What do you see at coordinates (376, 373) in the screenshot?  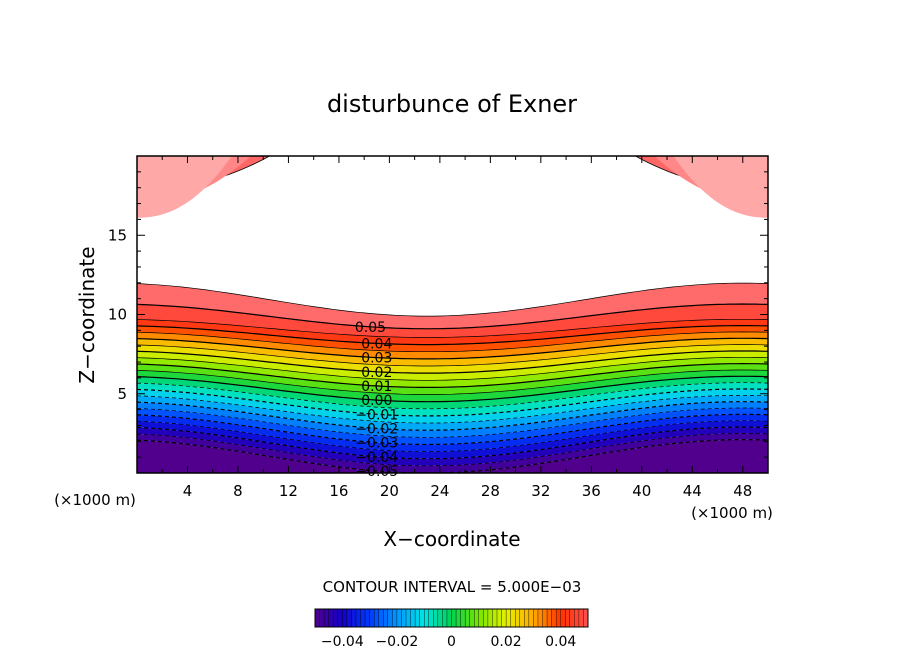 I see `contour-label: 0.02` at bounding box center [376, 373].